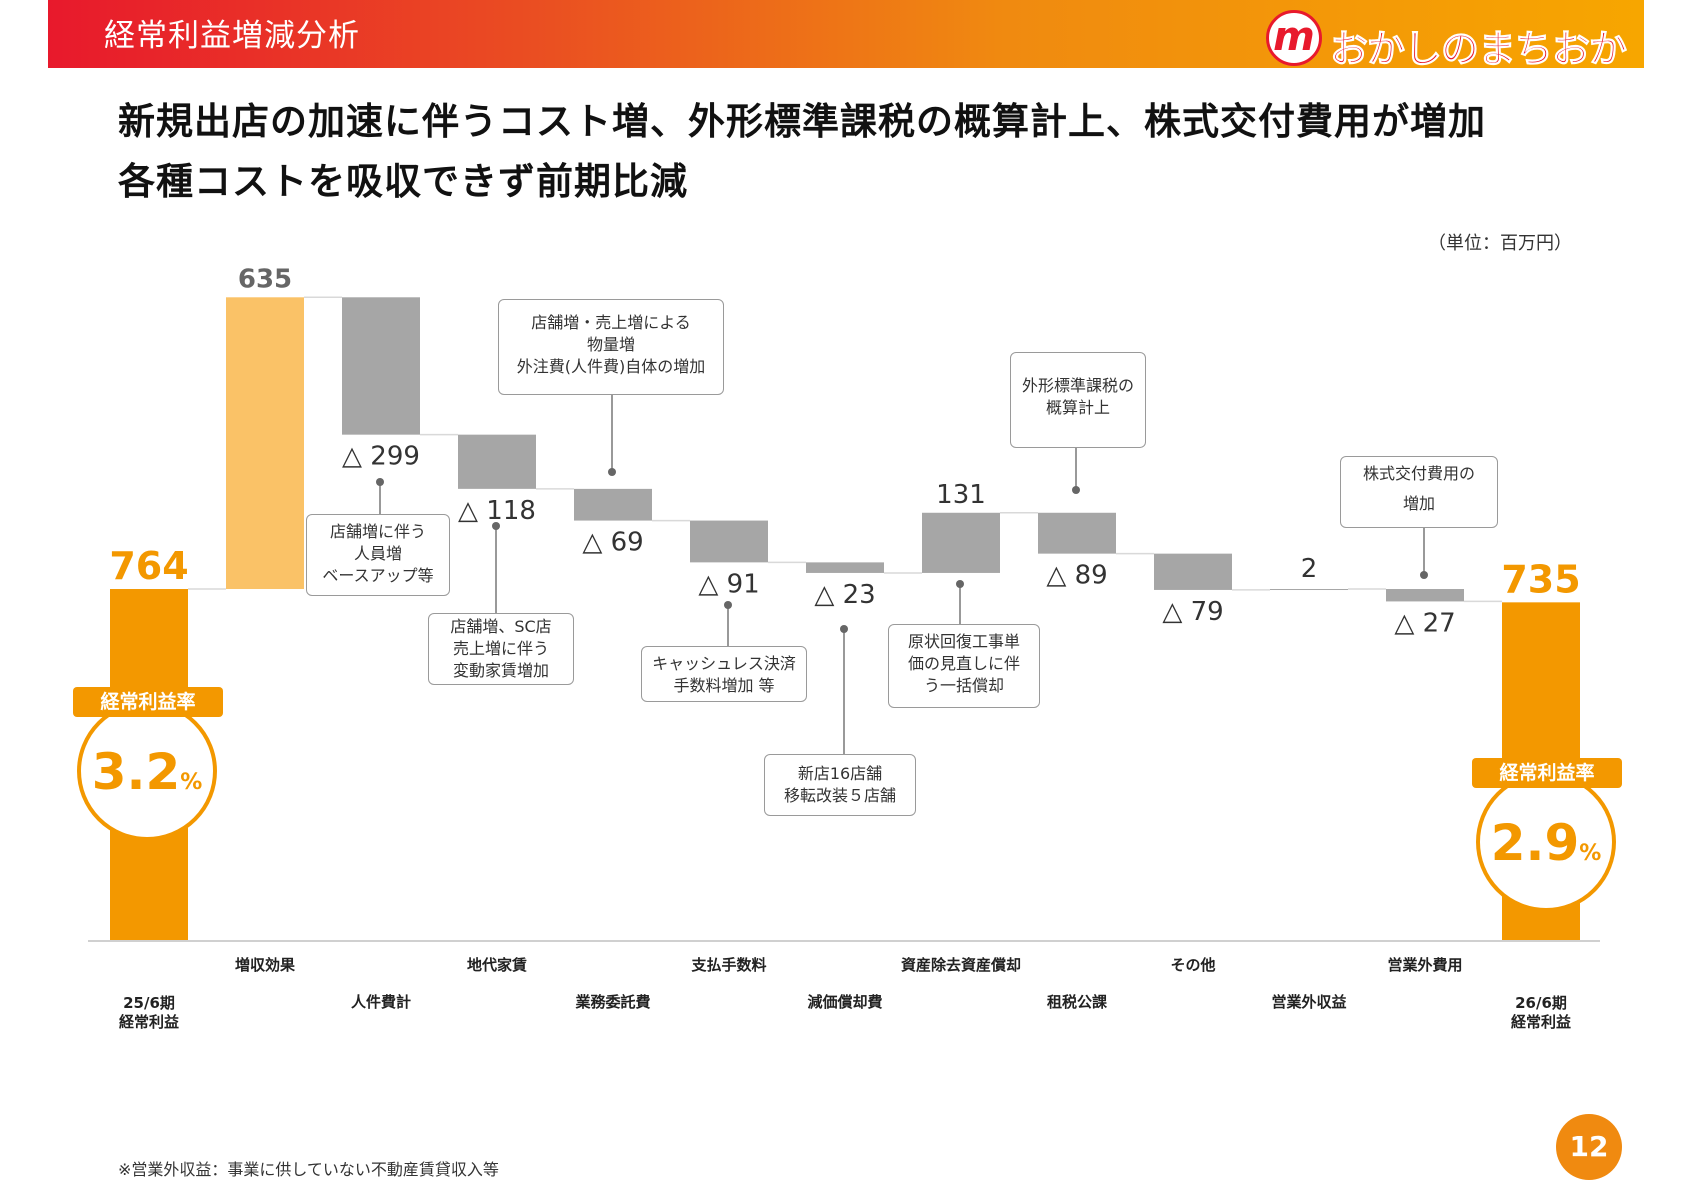  What do you see at coordinates (191, 782) in the screenshot?
I see `ratio-prior-unit: %` at bounding box center [191, 782].